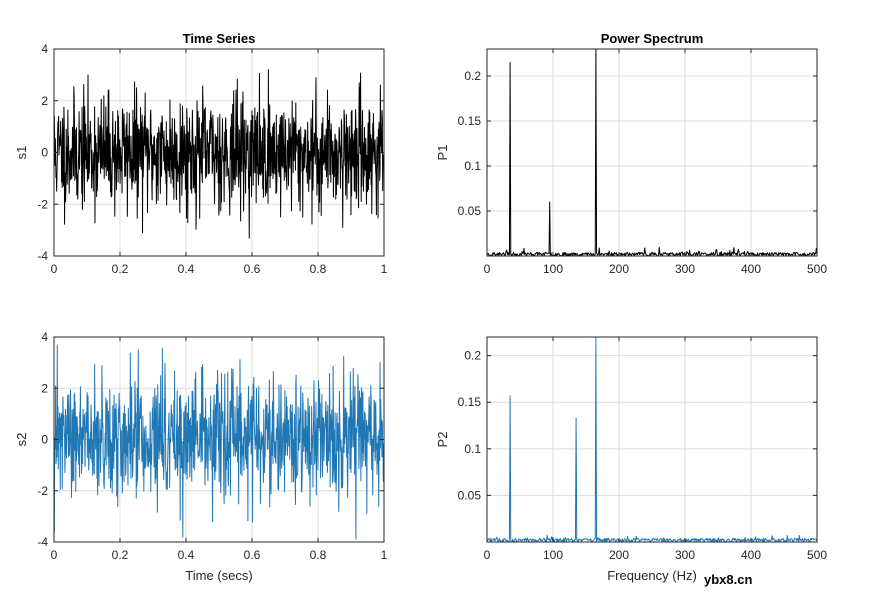 The height and width of the screenshot is (612, 881). Describe the element at coordinates (652, 38) in the screenshot. I see `chart-title: Power Spectrum` at that location.